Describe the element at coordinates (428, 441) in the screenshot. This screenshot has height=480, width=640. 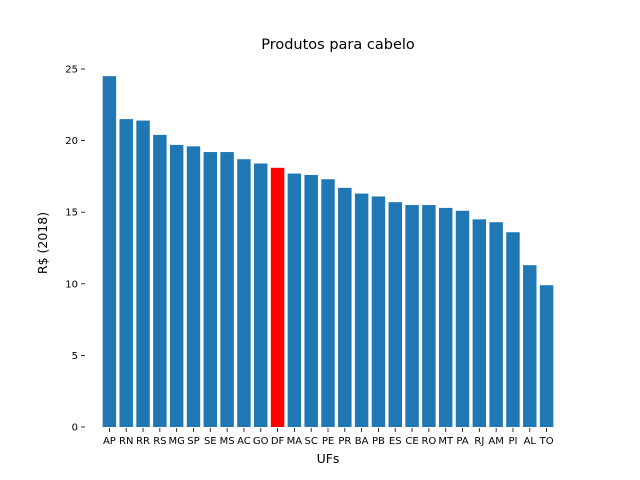
I see `x-tick-label-ro: RO` at that location.